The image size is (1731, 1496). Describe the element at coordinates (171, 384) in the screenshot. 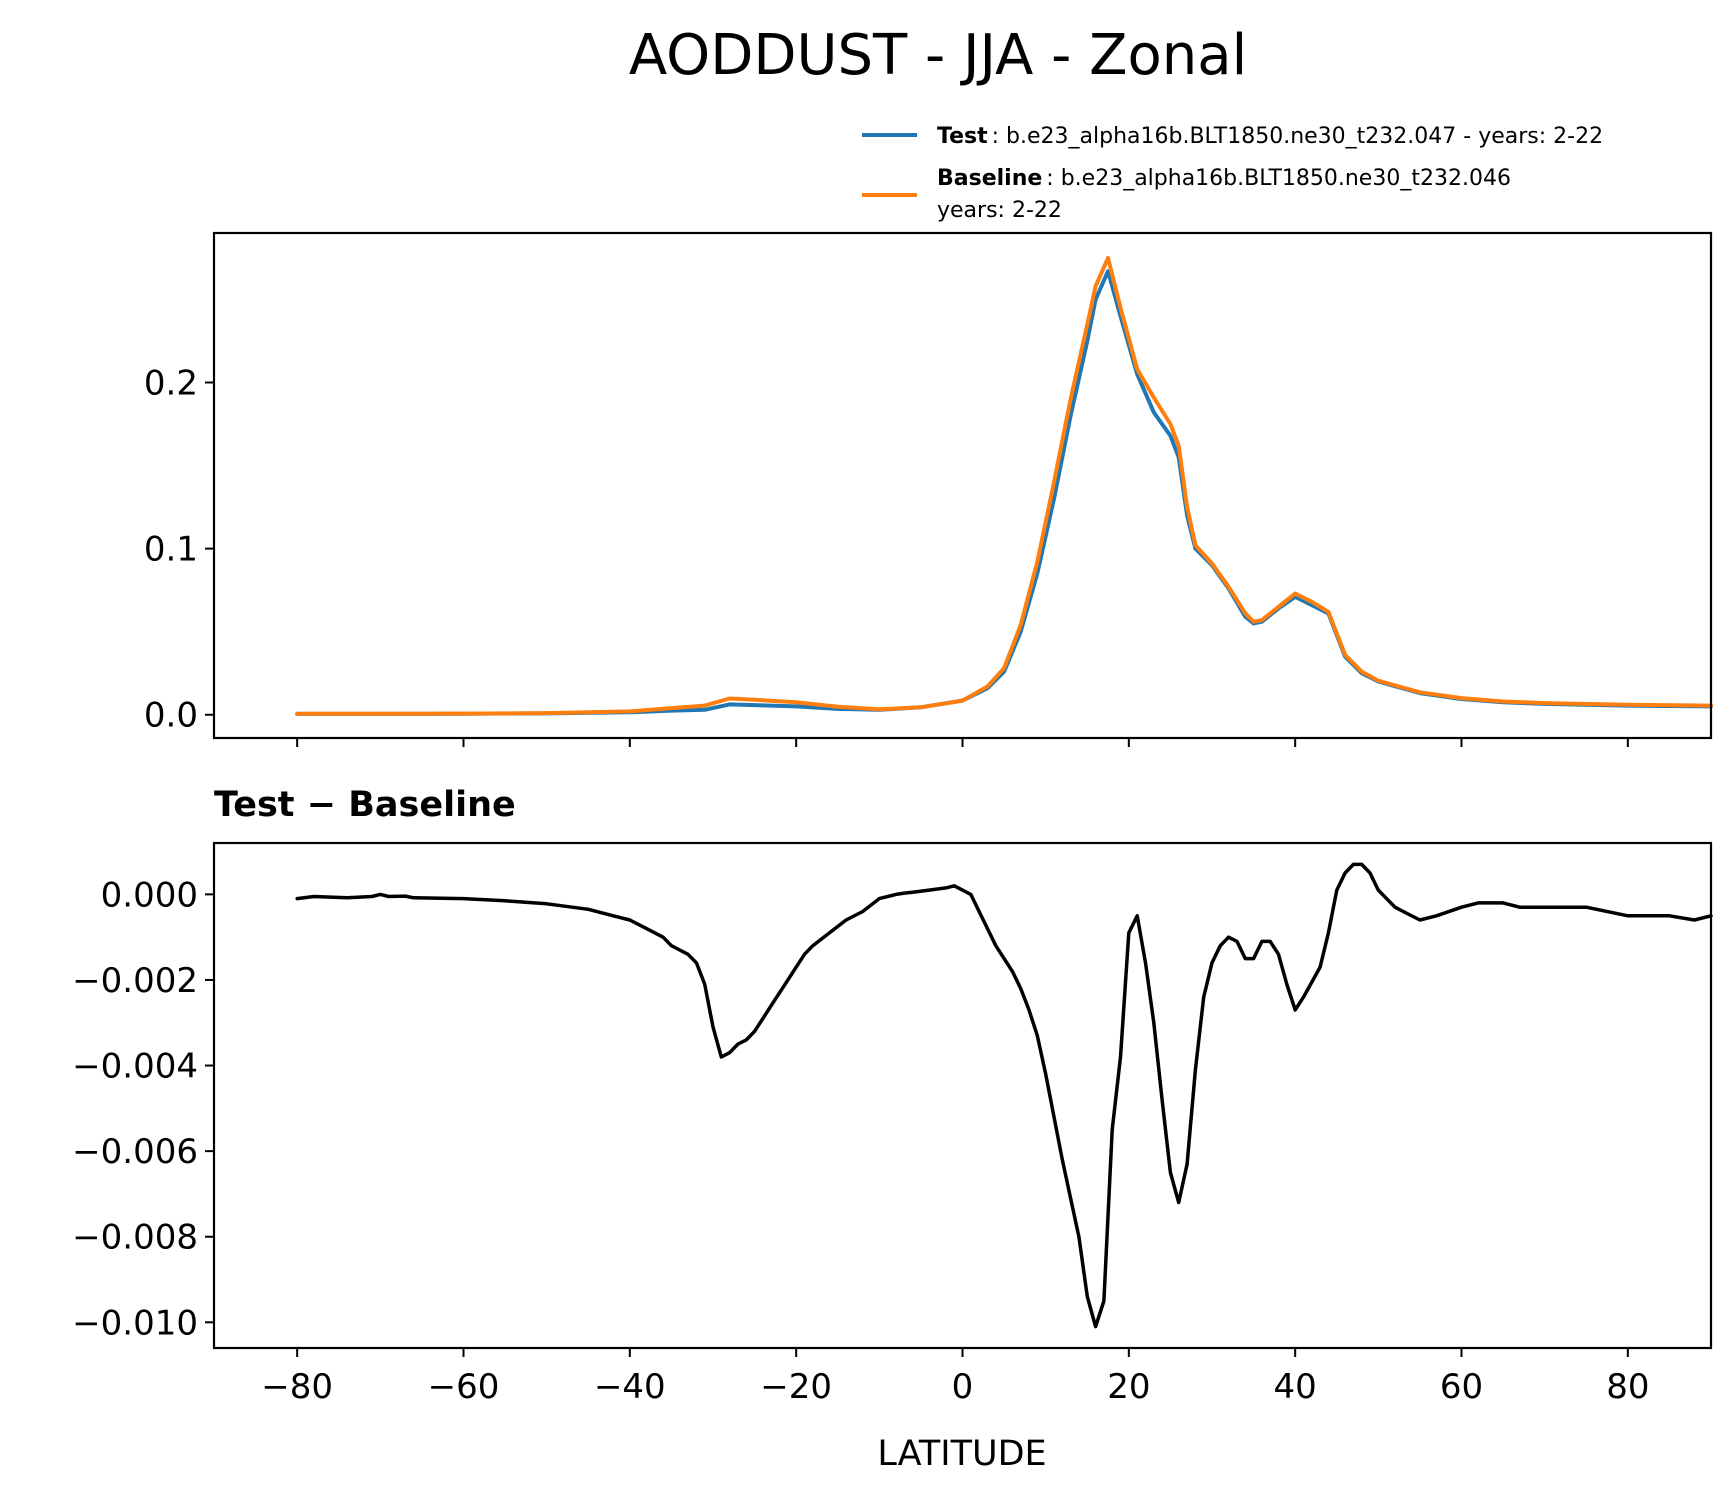

I see `top-y-tick-label: 0.2` at that location.